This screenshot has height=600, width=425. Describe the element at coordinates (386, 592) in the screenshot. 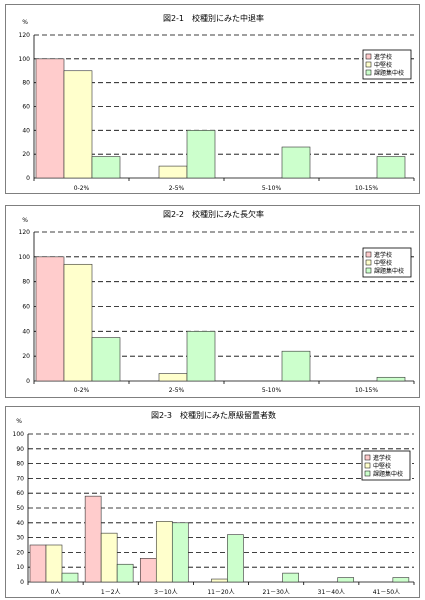

I see `x-tick-label: 41－50人` at that location.